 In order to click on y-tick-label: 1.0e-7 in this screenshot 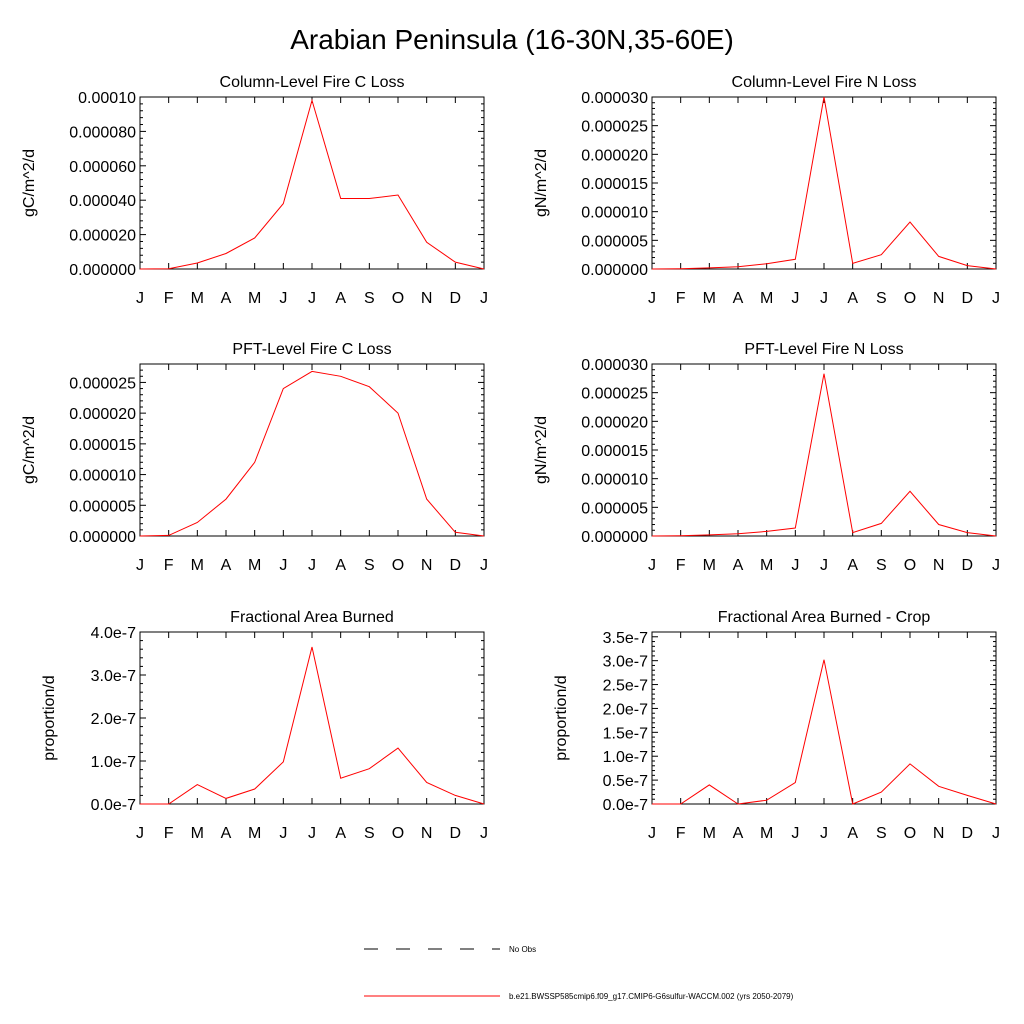, I will do `click(113, 762)`.